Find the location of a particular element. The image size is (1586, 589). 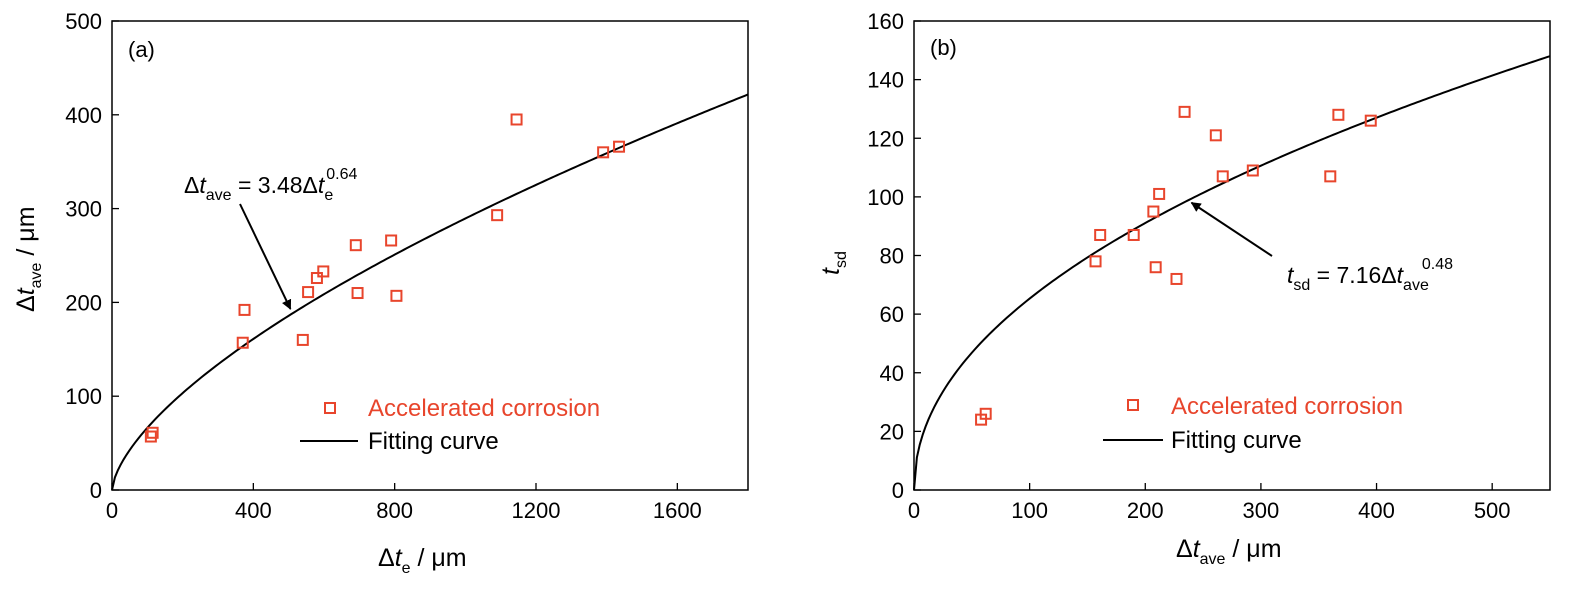

chart-b-y-tick-label: 120 is located at coordinates (885, 138).